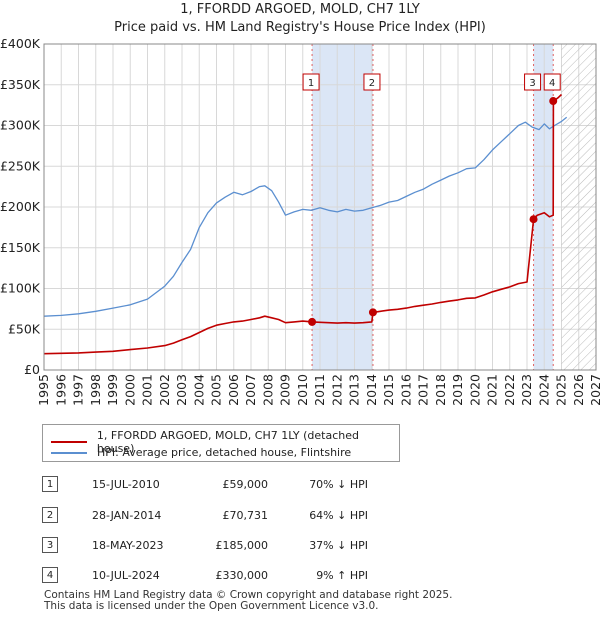 This screenshot has width=600, height=620. Describe the element at coordinates (126, 575) in the screenshot. I see `transaction-date: 10-JUL-2024` at that location.